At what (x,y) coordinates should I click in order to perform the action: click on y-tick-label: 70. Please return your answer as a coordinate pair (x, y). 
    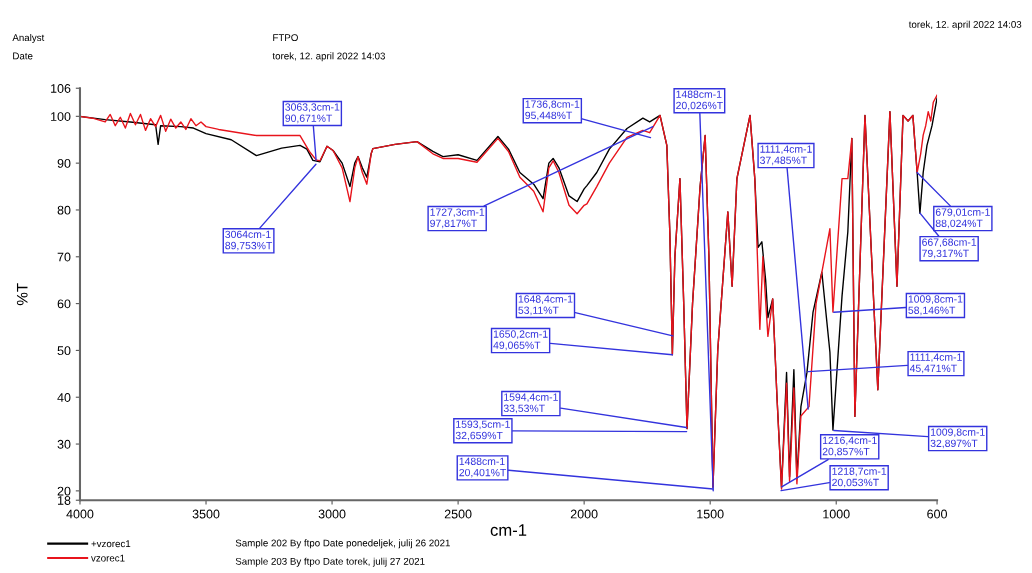
    Looking at the image, I should click on (64, 257).